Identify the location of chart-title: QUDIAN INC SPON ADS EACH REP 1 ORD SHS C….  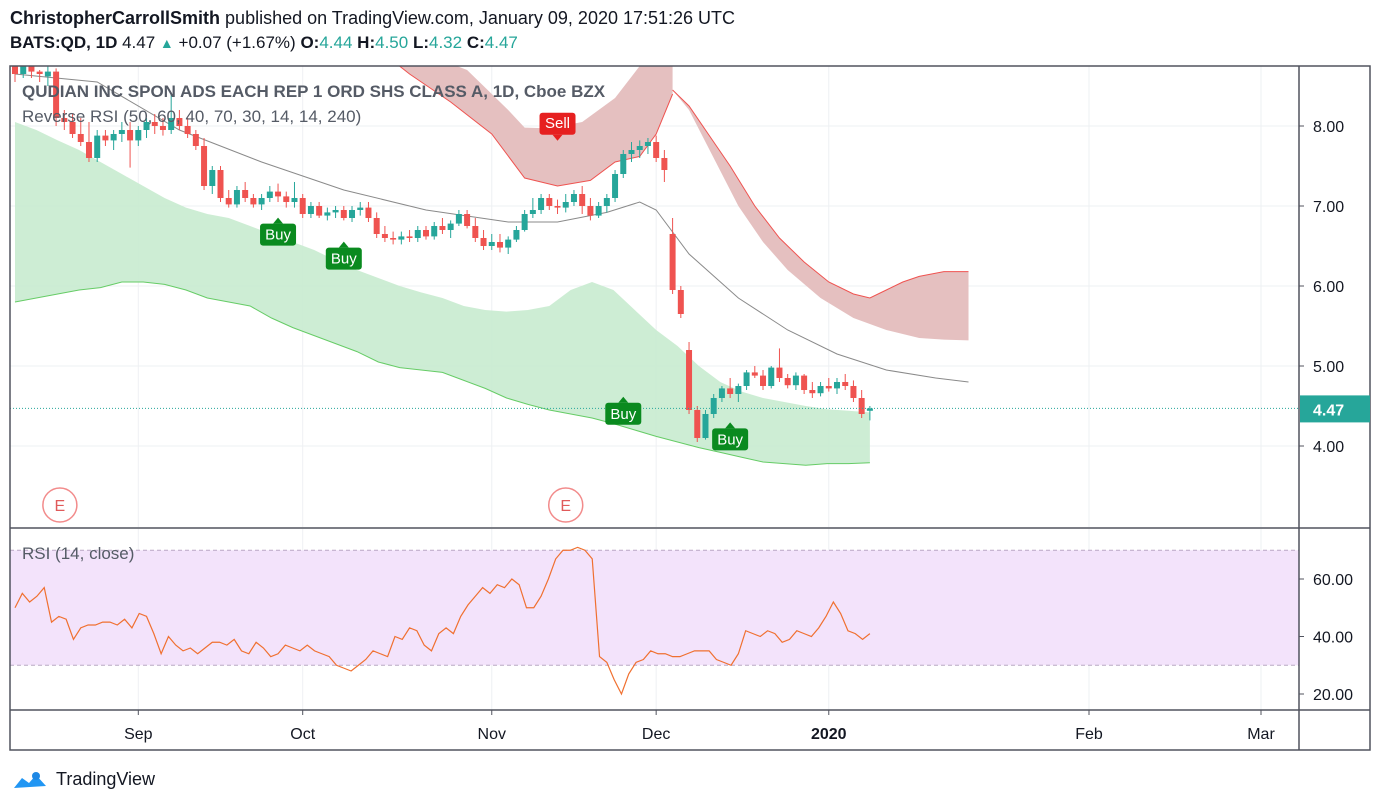
(314, 91).